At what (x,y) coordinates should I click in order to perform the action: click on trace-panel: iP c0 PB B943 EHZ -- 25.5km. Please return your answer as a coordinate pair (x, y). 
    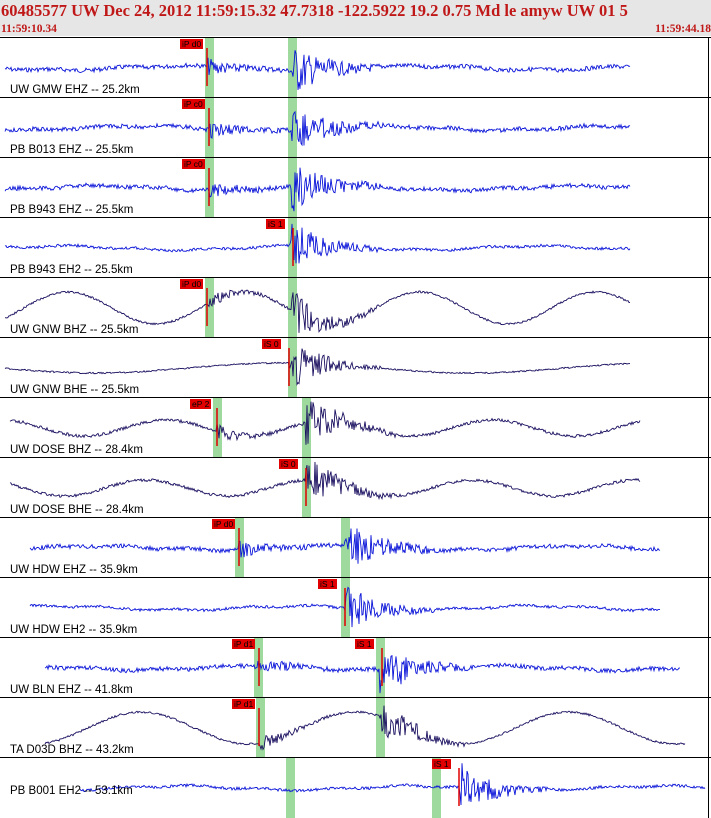
    Looking at the image, I should click on (355, 187).